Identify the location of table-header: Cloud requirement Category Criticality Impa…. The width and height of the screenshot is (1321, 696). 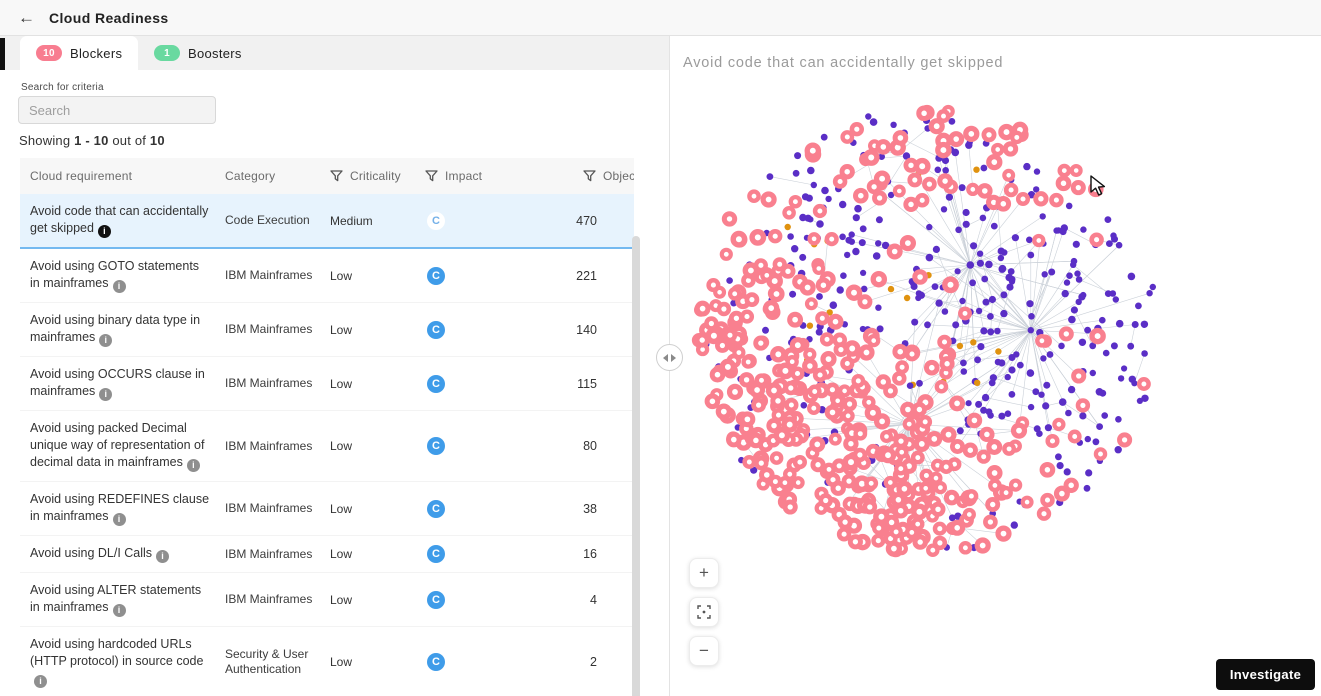
(327, 176).